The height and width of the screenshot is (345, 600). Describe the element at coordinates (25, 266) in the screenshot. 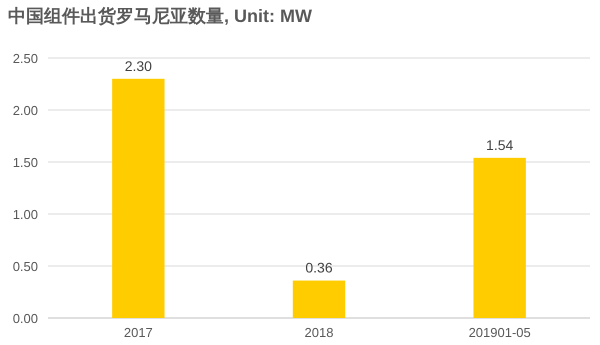

I see `y-tick-label: 0.50` at that location.